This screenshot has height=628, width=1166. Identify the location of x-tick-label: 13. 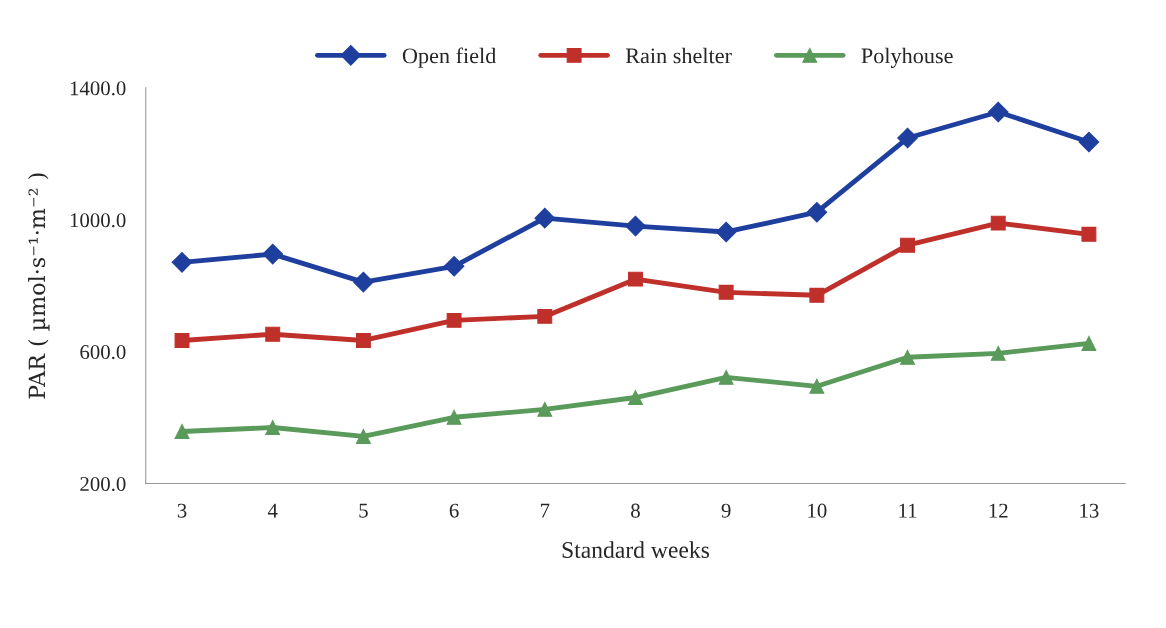
(1089, 510).